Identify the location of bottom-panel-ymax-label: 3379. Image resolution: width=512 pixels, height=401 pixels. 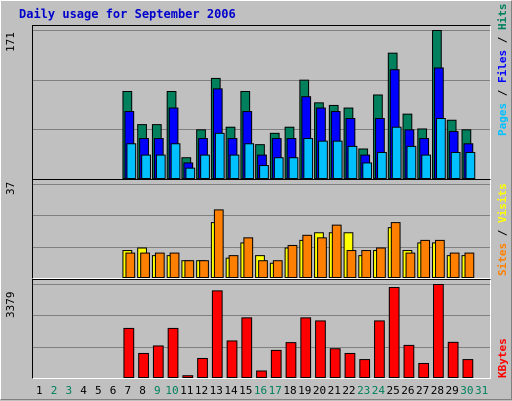
(10, 305).